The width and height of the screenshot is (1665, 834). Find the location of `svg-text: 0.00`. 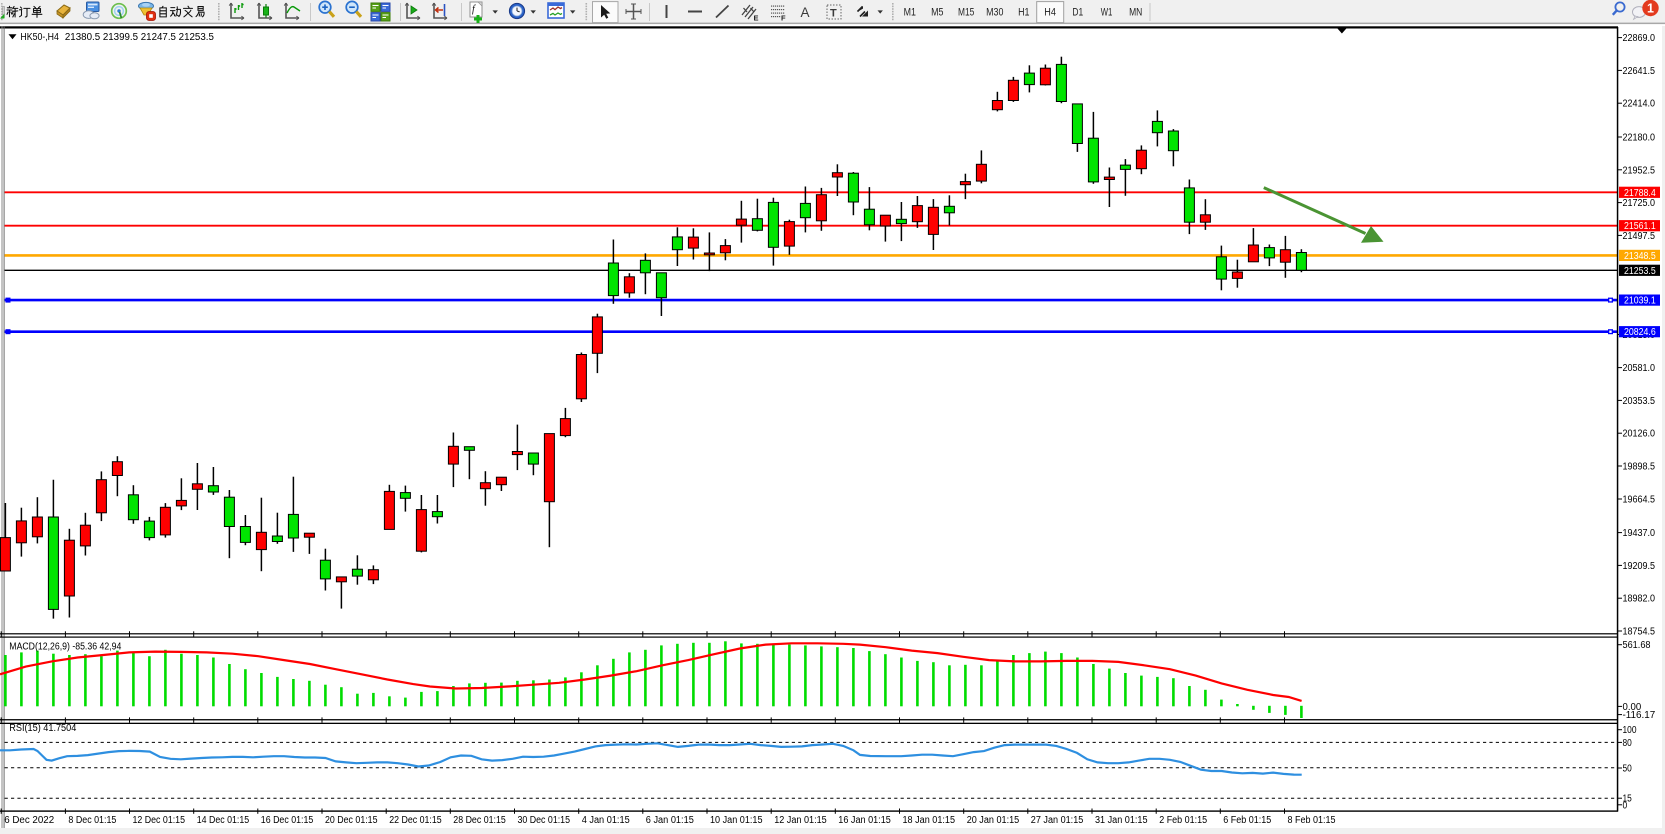

svg-text: 0.00 is located at coordinates (1632, 707).